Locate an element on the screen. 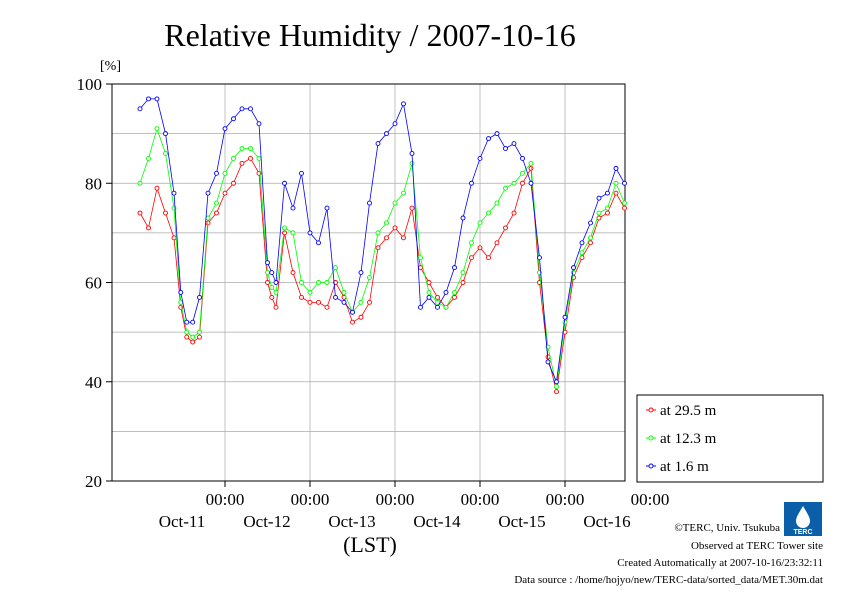 This screenshot has width=842, height=595. y-axis-unit: [%] is located at coordinates (110, 66).